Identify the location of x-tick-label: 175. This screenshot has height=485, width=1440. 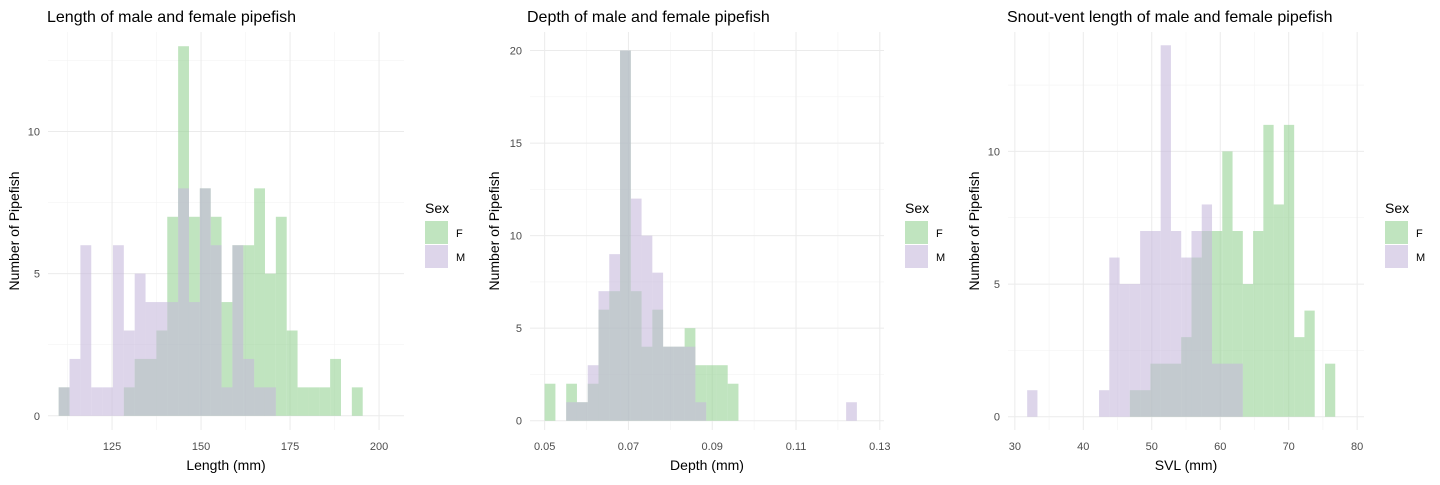
(290, 447).